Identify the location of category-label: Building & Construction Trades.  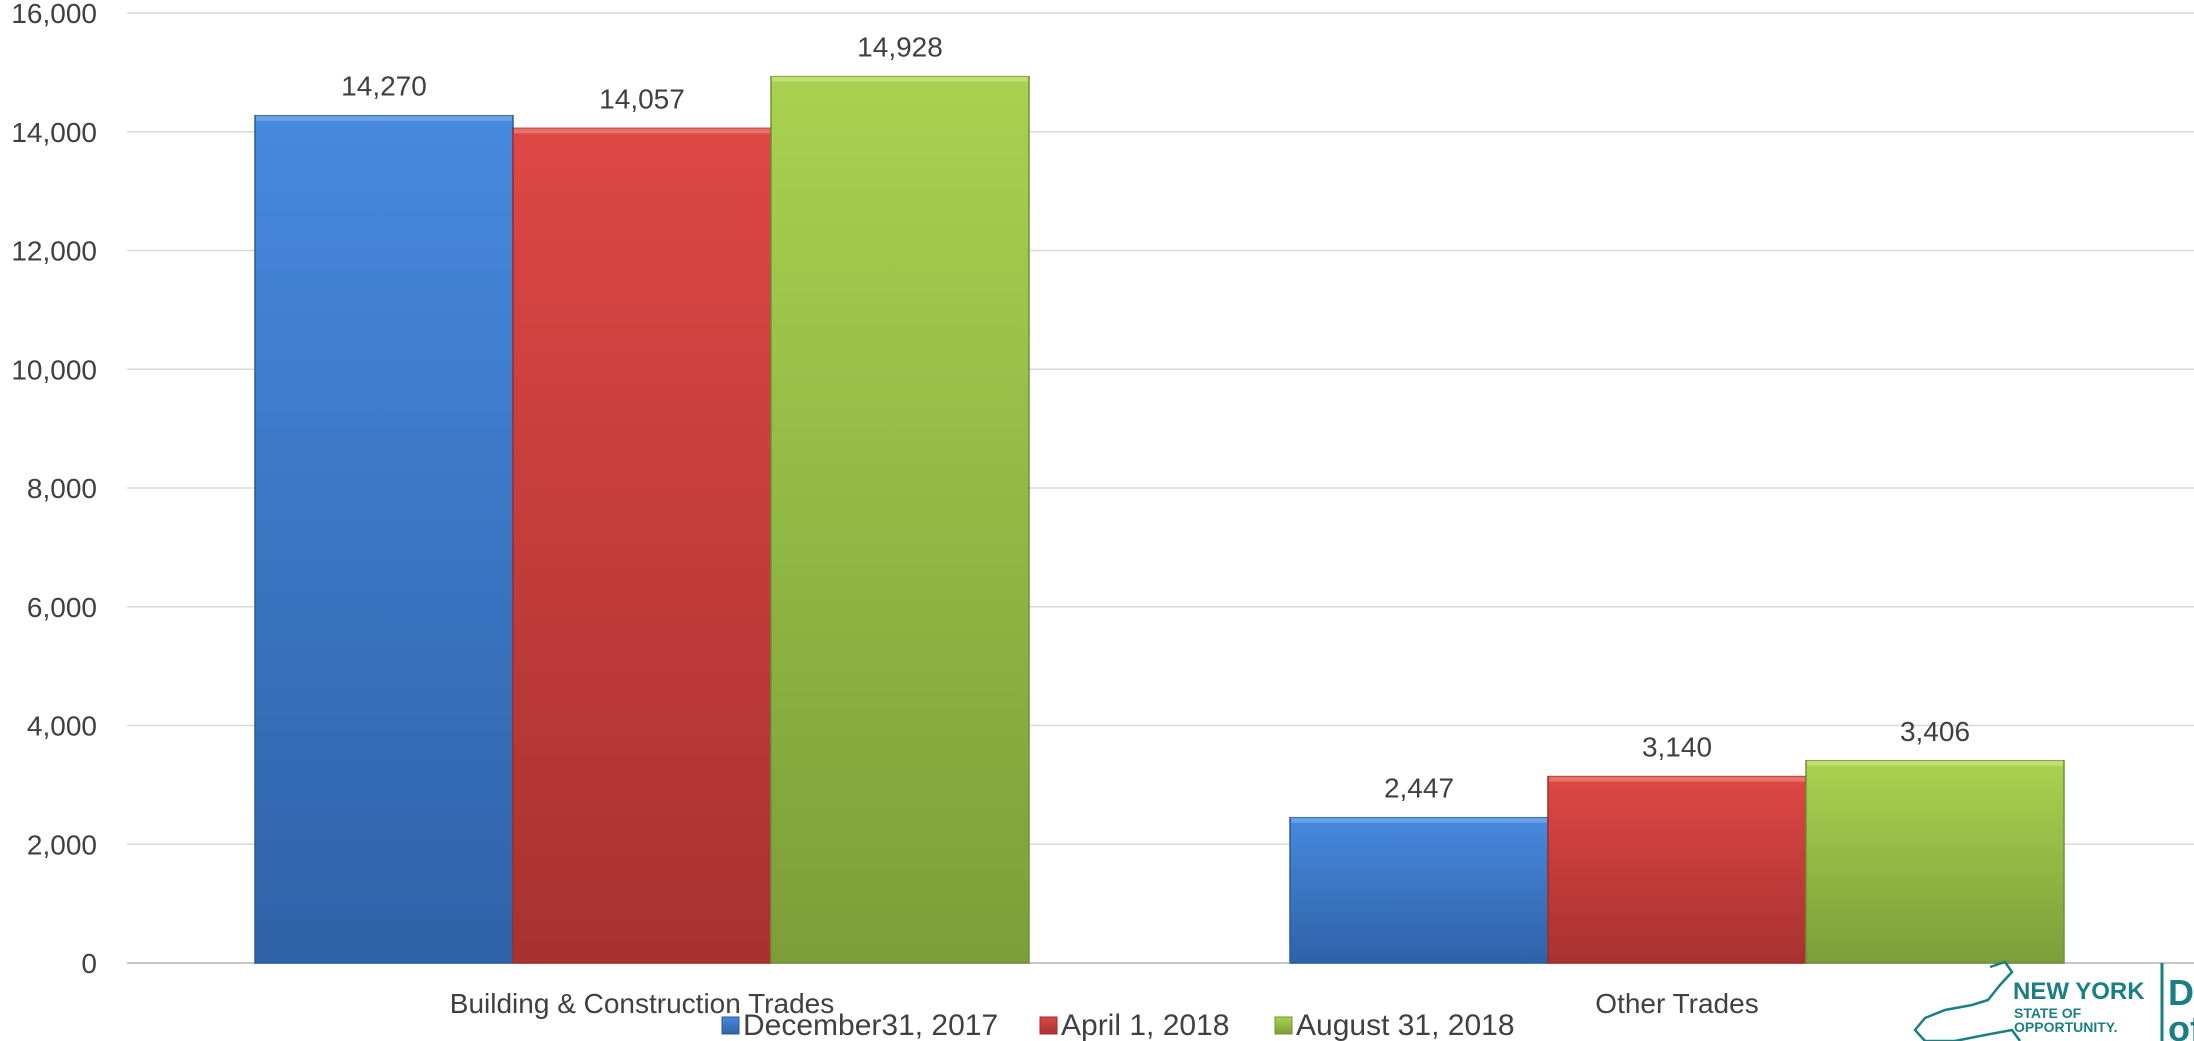
(642, 1003).